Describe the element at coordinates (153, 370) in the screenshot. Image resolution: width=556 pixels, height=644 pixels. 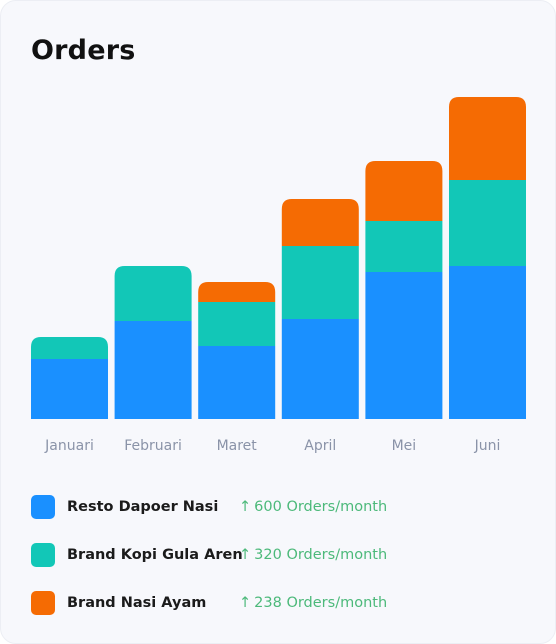
I see `bar-segment-resto-dapoer-nasi-februari` at that location.